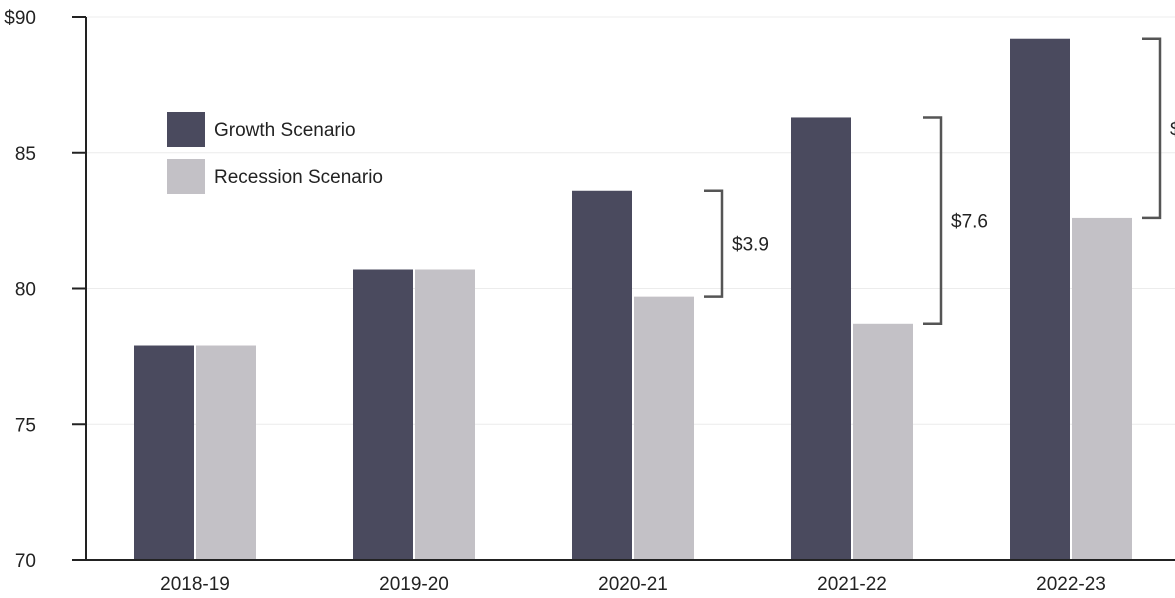  What do you see at coordinates (25, 425) in the screenshot?
I see `y-tick-label: 75` at bounding box center [25, 425].